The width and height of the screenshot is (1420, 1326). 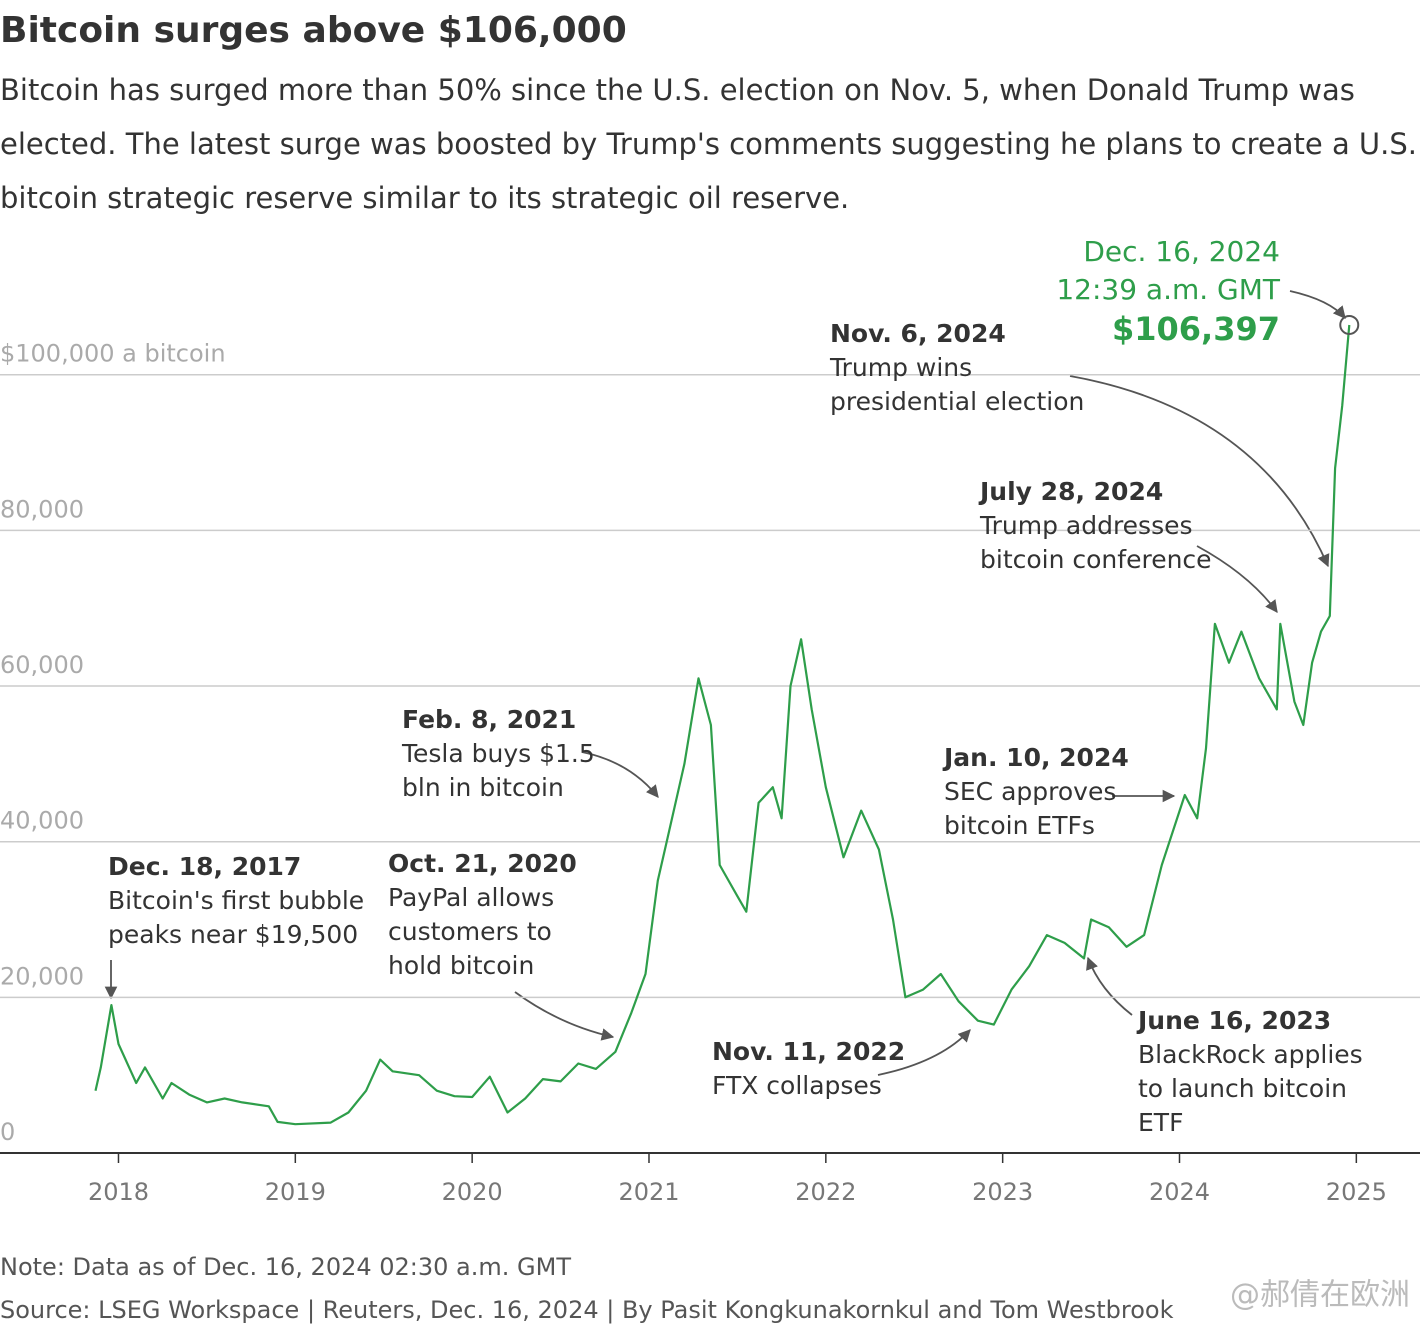 I want to click on annotation-text: customers to, so click(x=470, y=931).